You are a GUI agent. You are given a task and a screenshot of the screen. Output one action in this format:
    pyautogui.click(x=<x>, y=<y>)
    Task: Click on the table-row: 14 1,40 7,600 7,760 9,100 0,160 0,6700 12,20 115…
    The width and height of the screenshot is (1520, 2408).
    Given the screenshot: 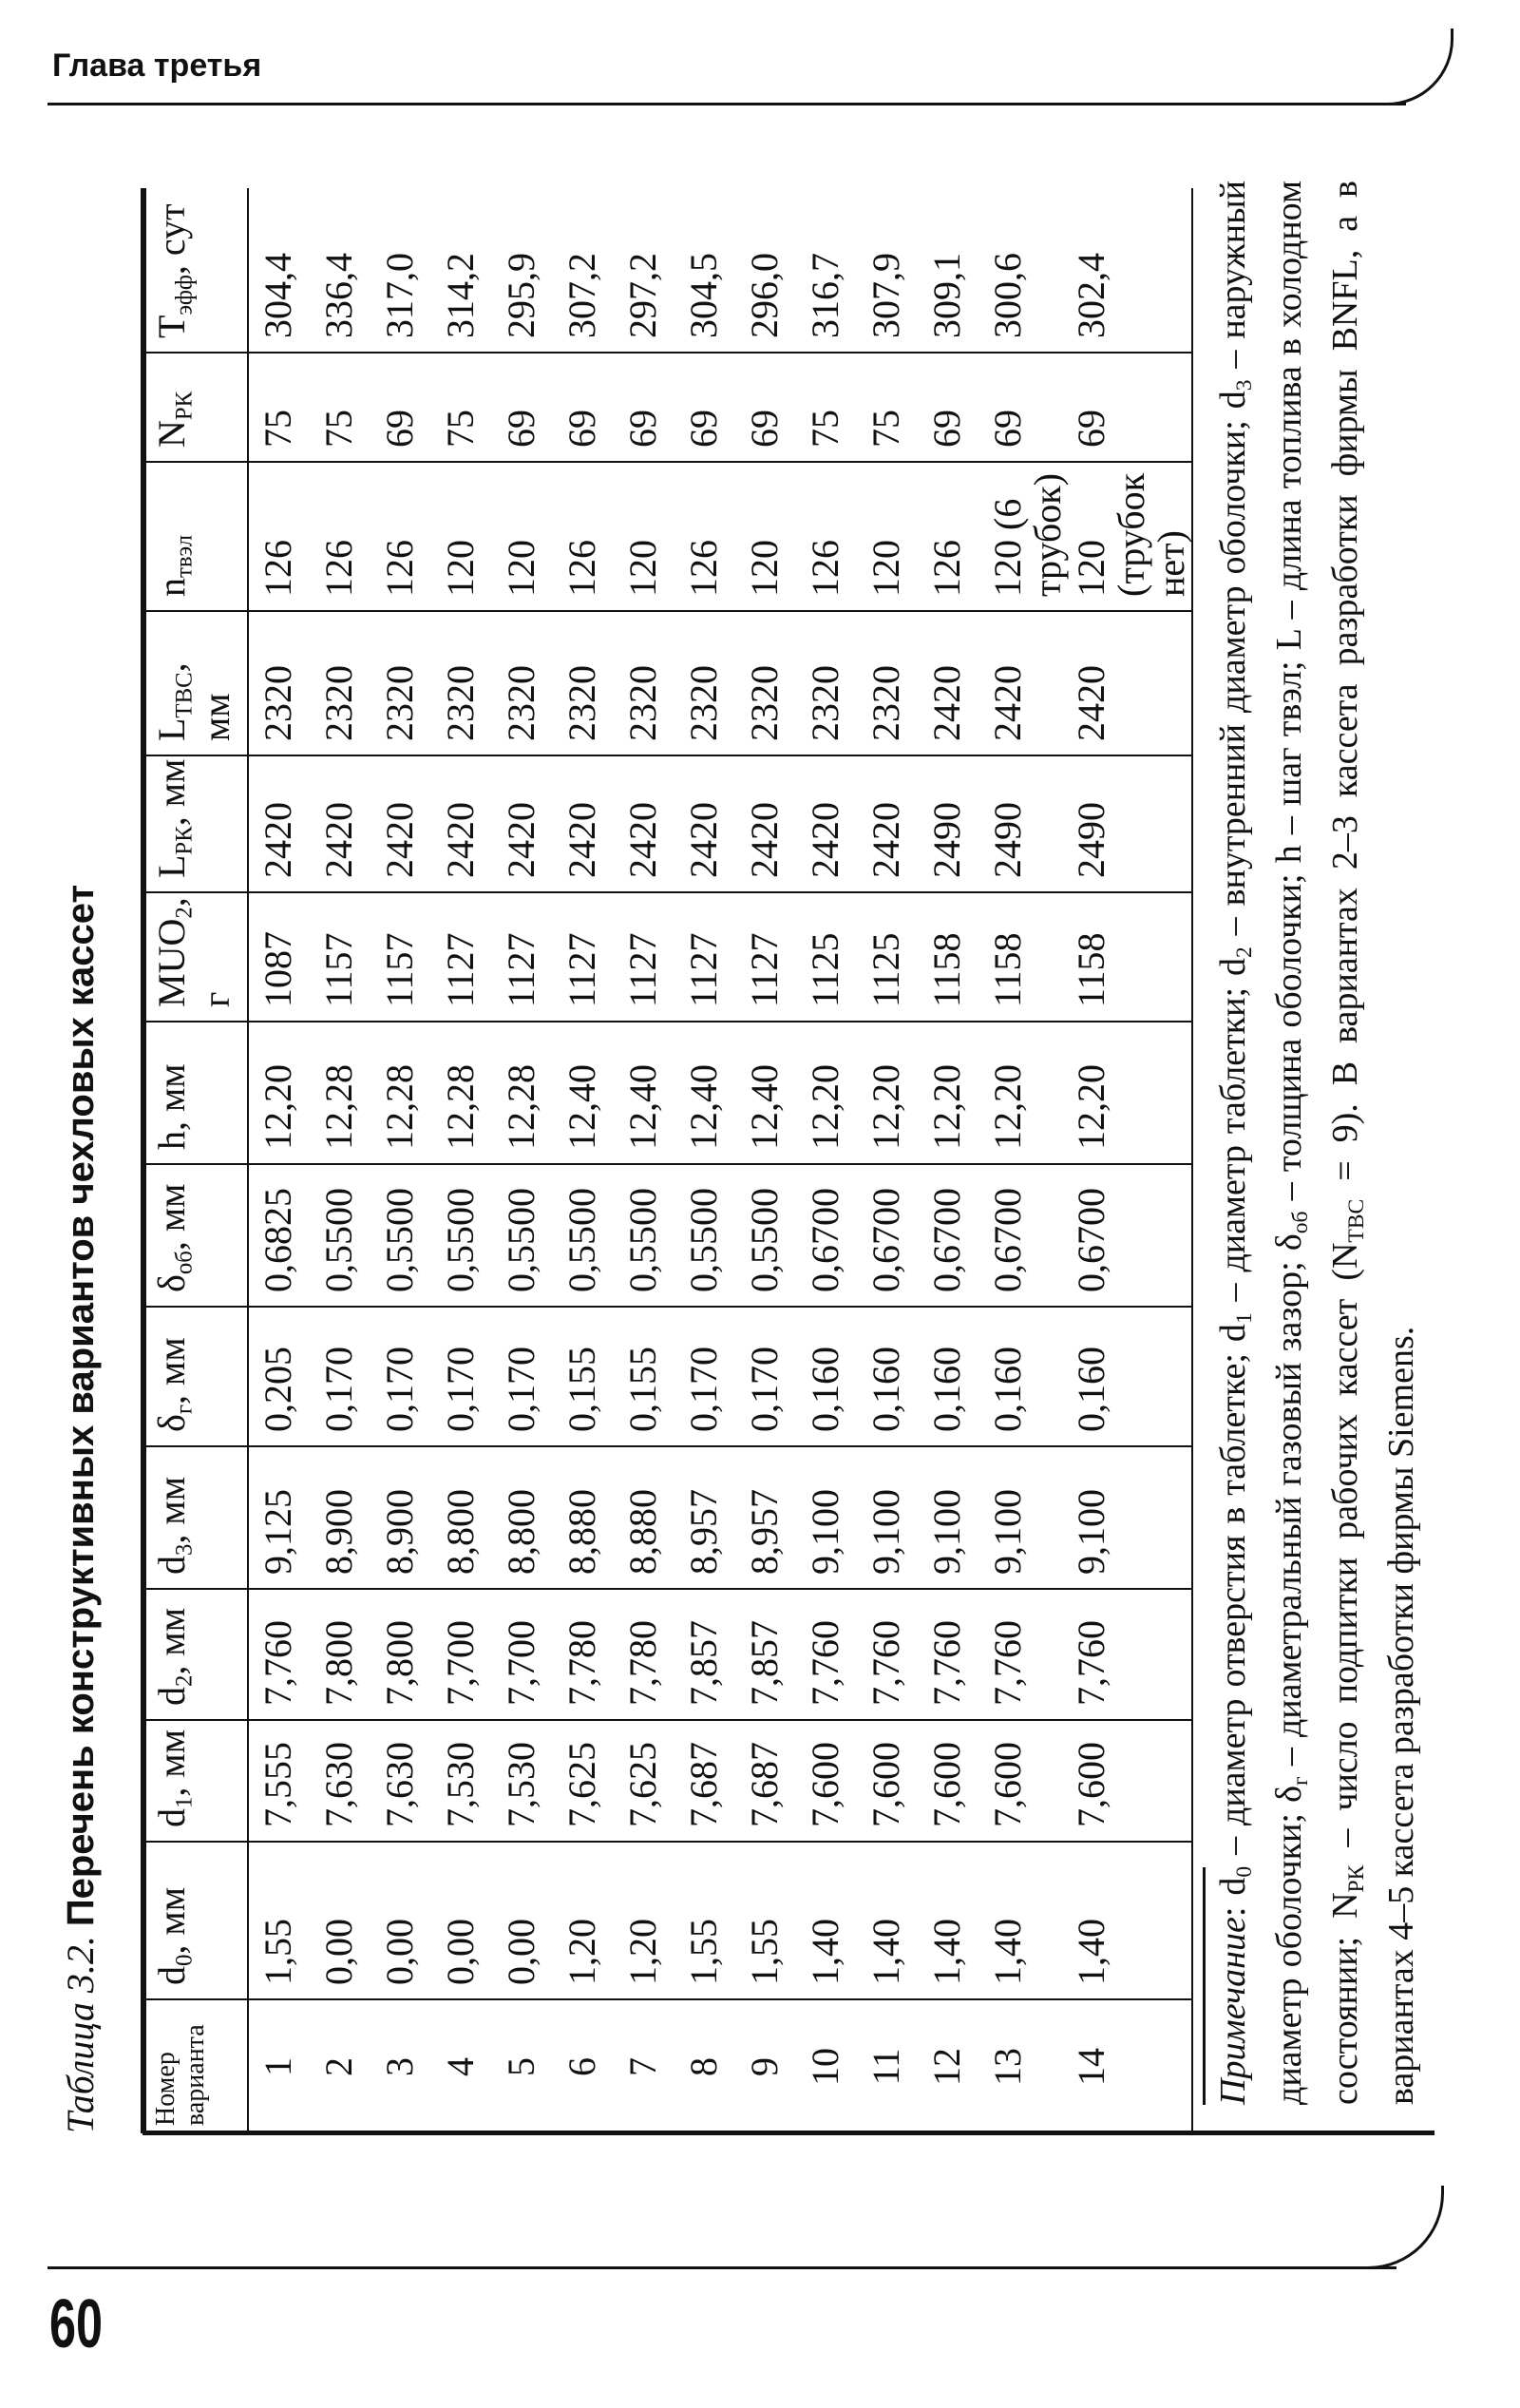 What is the action you would take?
    pyautogui.click(x=1130, y=1161)
    